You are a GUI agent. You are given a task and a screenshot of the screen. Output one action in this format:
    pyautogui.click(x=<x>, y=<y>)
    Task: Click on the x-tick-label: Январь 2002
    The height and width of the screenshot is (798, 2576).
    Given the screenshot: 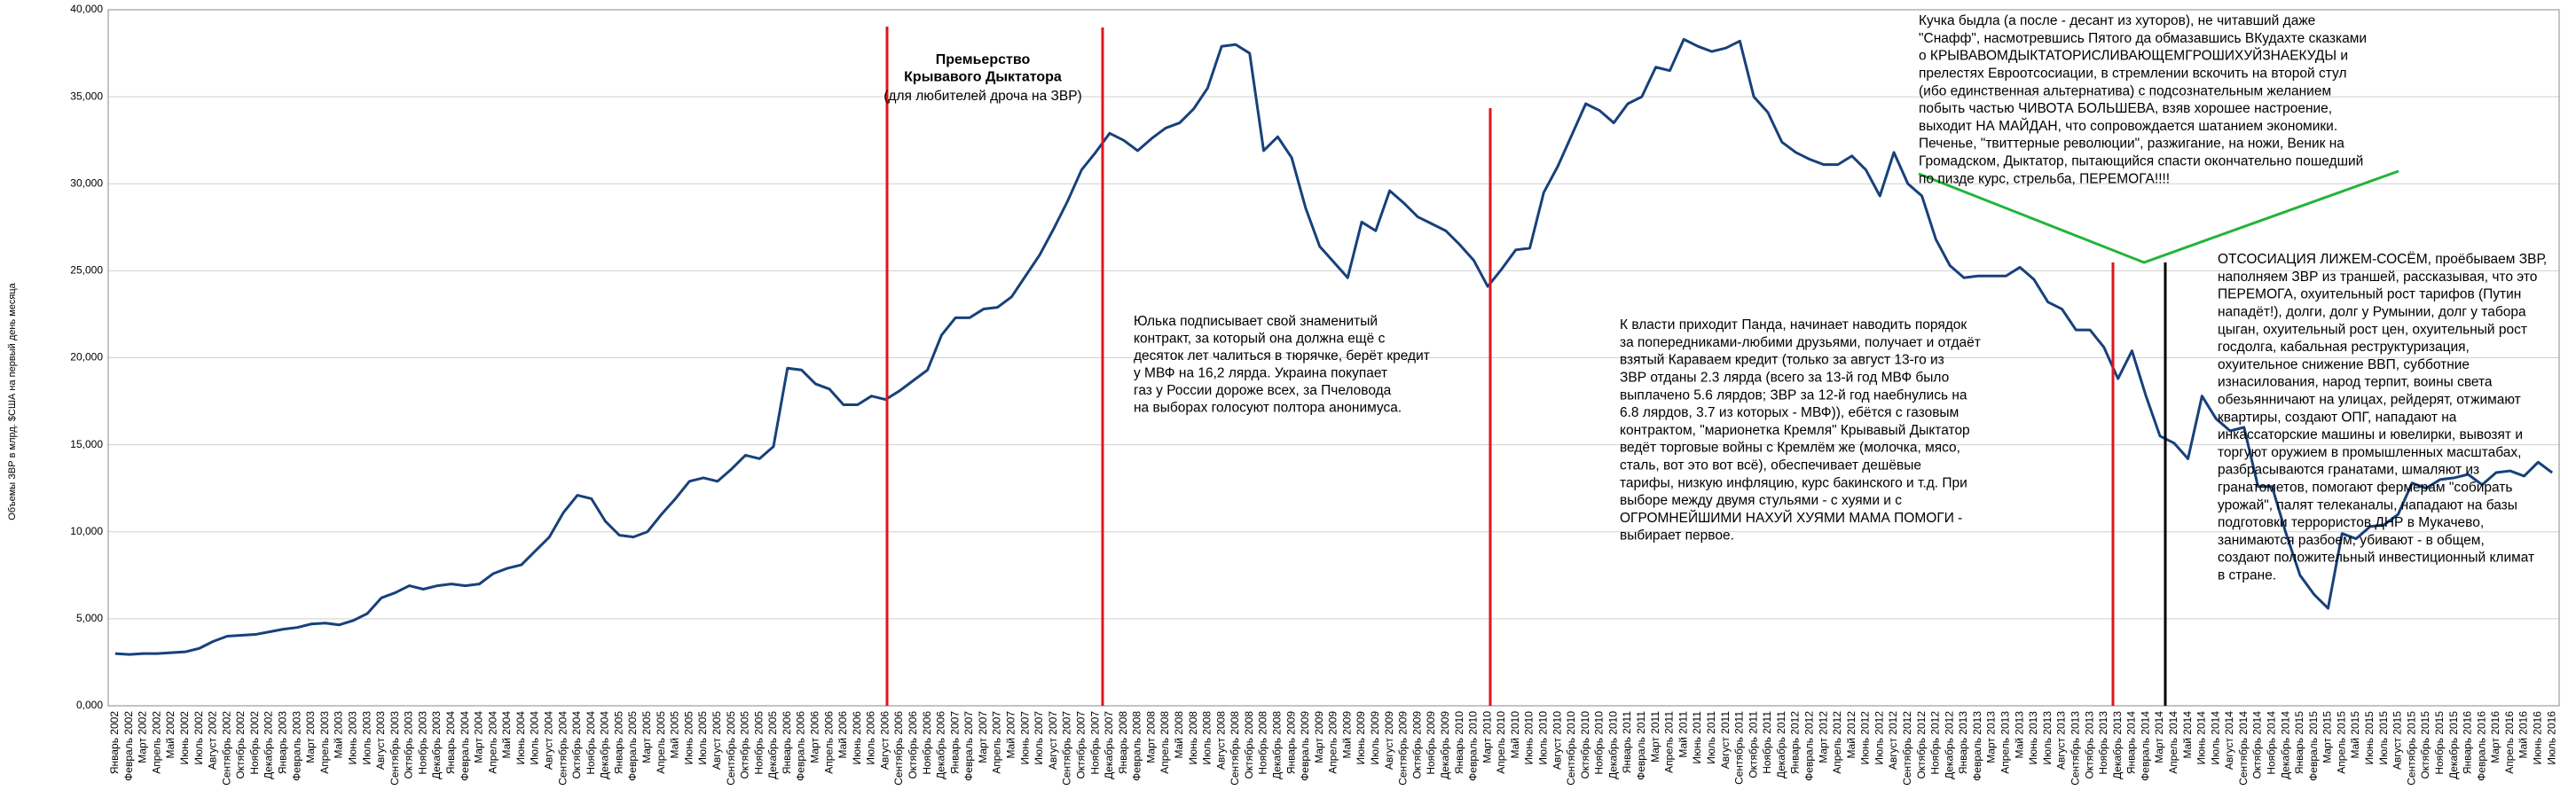 What is the action you would take?
    pyautogui.click(x=114, y=742)
    